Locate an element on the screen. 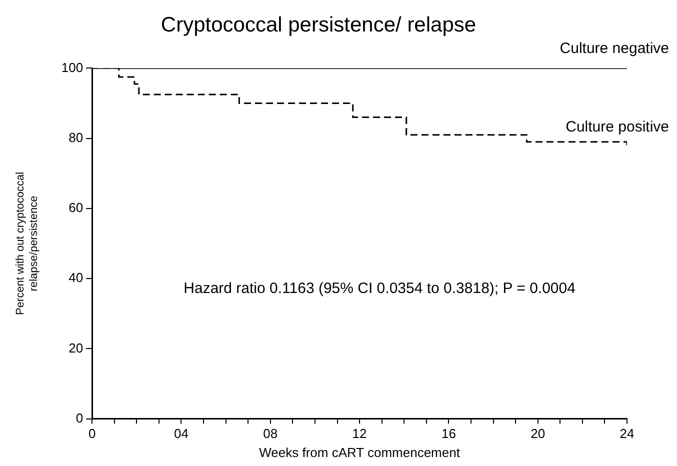 This screenshot has height=466, width=677. y-tick-label: 60 is located at coordinates (76, 208).